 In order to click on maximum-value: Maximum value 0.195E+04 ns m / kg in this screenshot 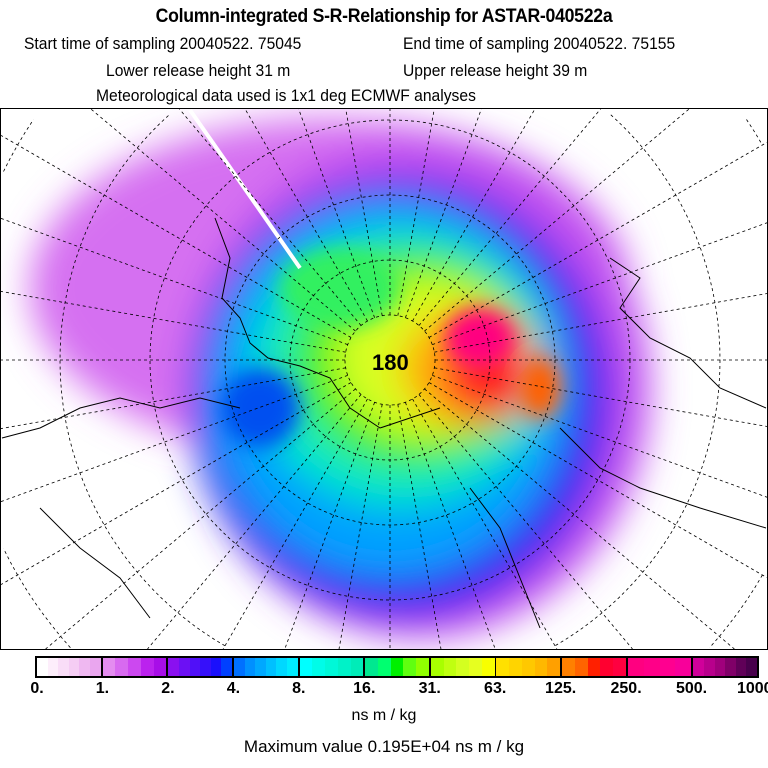, I will do `click(384, 746)`.